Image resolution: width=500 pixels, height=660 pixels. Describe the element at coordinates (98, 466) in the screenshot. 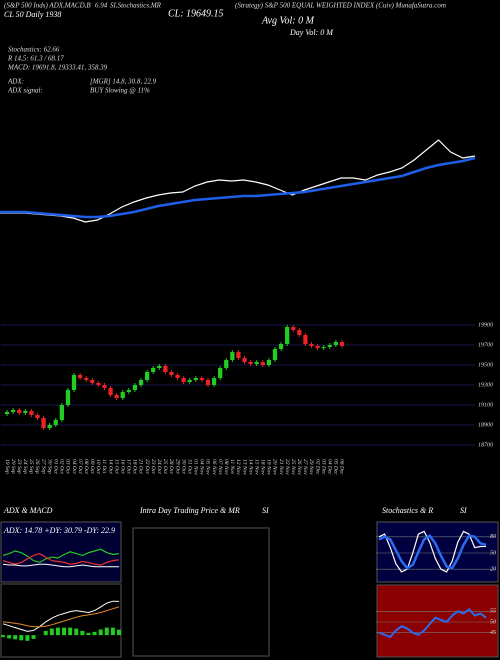

I see `x-tick-label: 10 Oct` at that location.